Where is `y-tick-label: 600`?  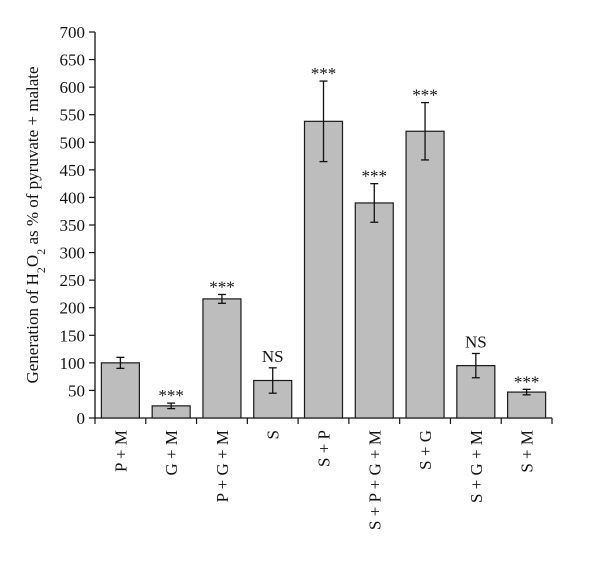 y-tick-label: 600 is located at coordinates (73, 87).